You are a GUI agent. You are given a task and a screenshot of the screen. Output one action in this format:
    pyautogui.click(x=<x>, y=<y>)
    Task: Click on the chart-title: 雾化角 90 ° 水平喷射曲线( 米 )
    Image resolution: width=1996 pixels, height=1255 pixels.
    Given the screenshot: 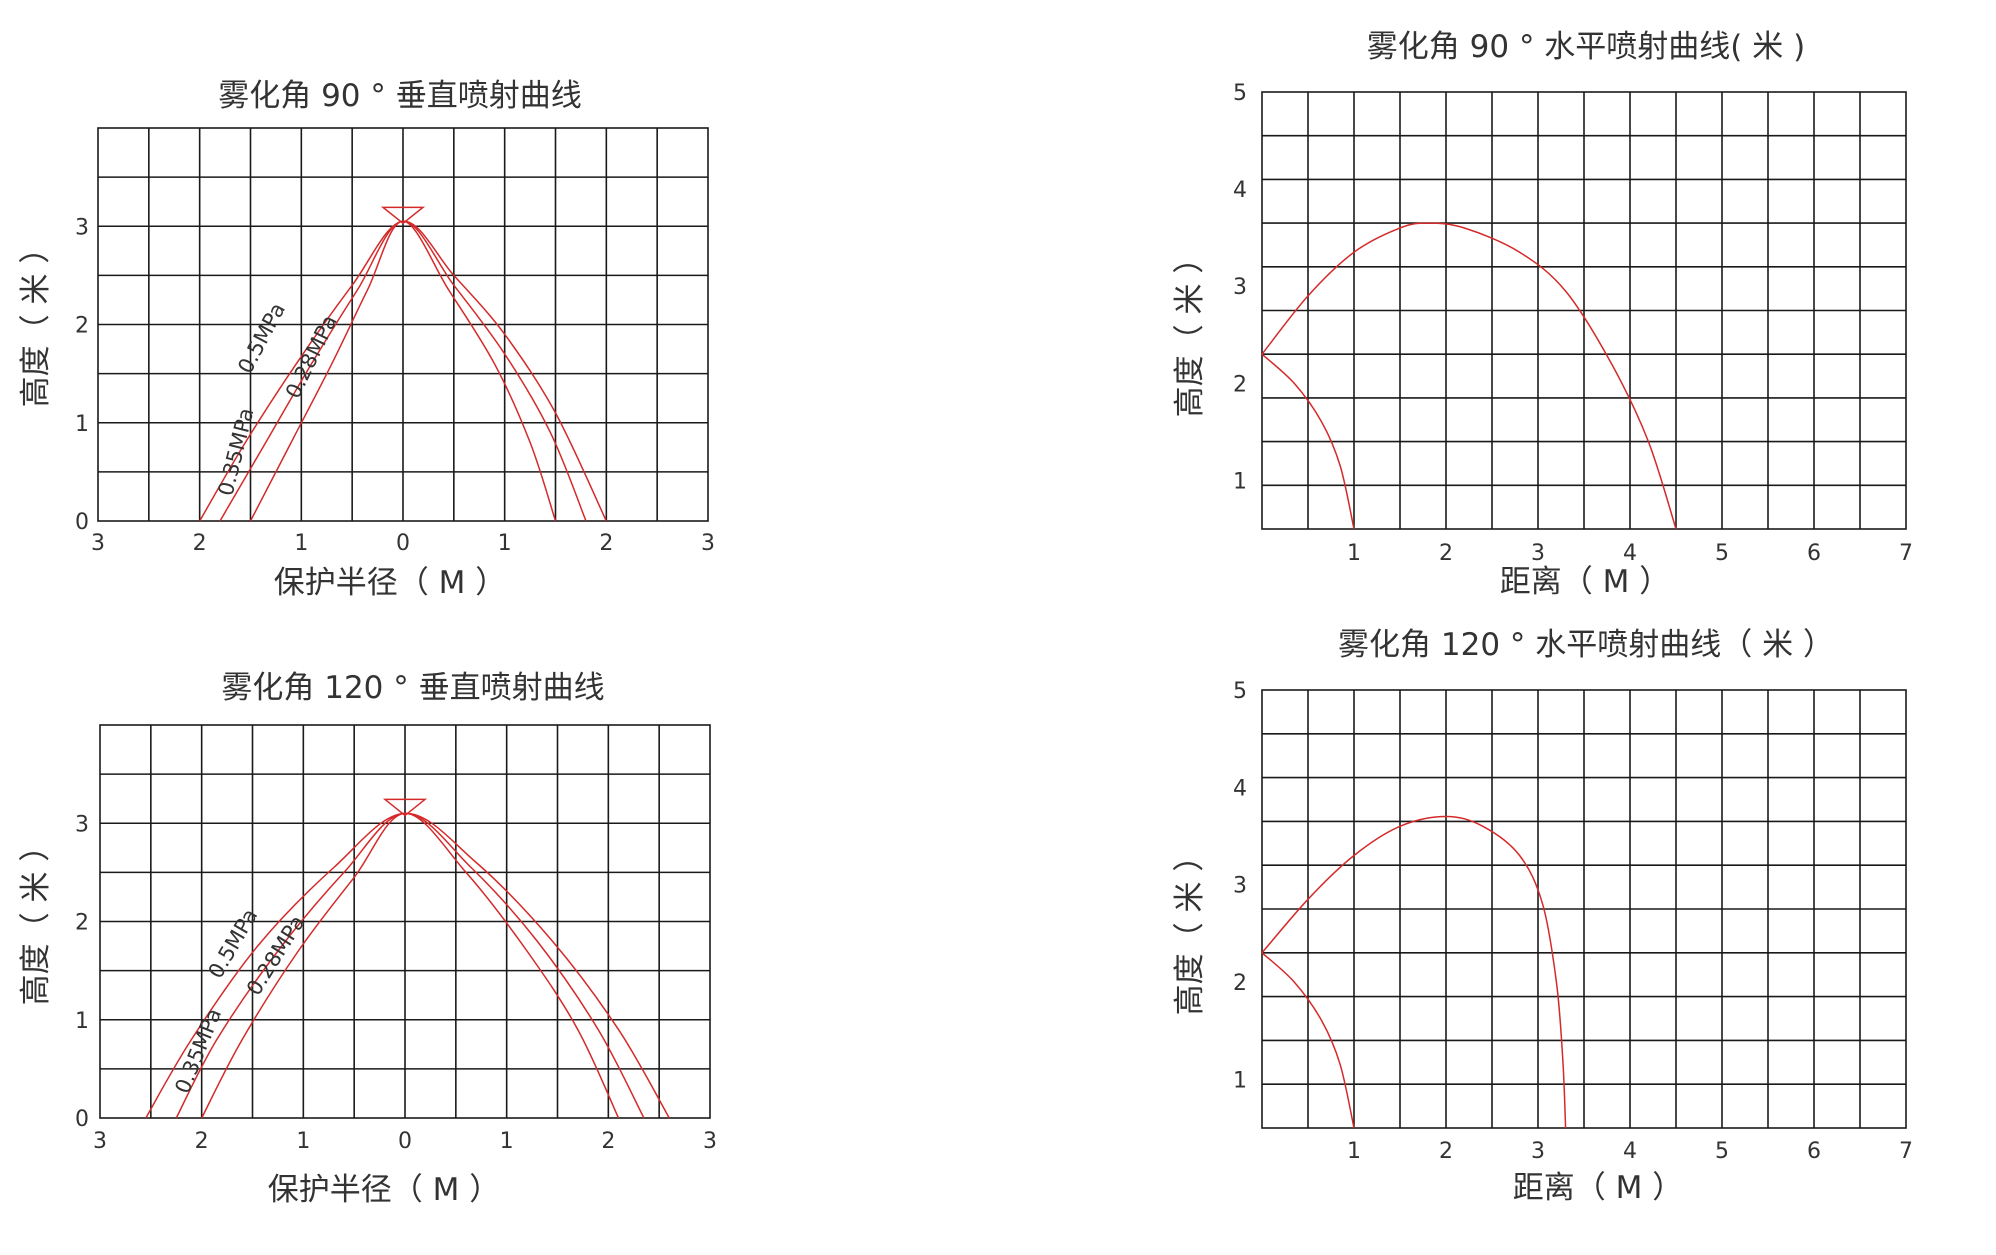 What is the action you would take?
    pyautogui.click(x=1586, y=47)
    